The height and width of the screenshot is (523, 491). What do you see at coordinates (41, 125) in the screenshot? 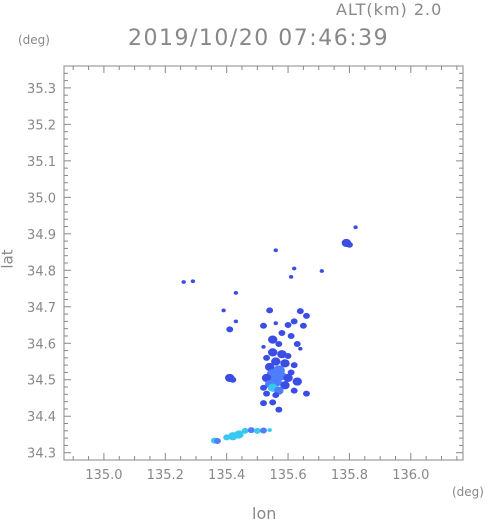
I see `y-tick-label: 35.2` at bounding box center [41, 125].